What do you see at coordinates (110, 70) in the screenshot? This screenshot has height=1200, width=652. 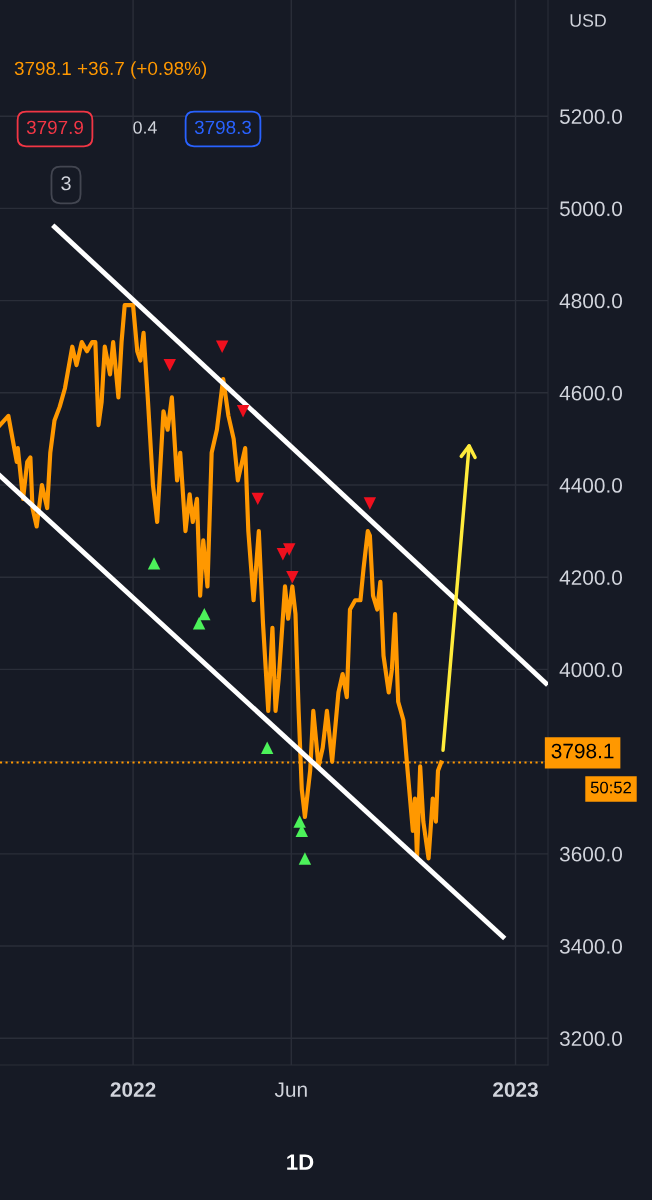 I see `annotation: 3798.1 +36.7 (+0.98%)` at bounding box center [110, 70].